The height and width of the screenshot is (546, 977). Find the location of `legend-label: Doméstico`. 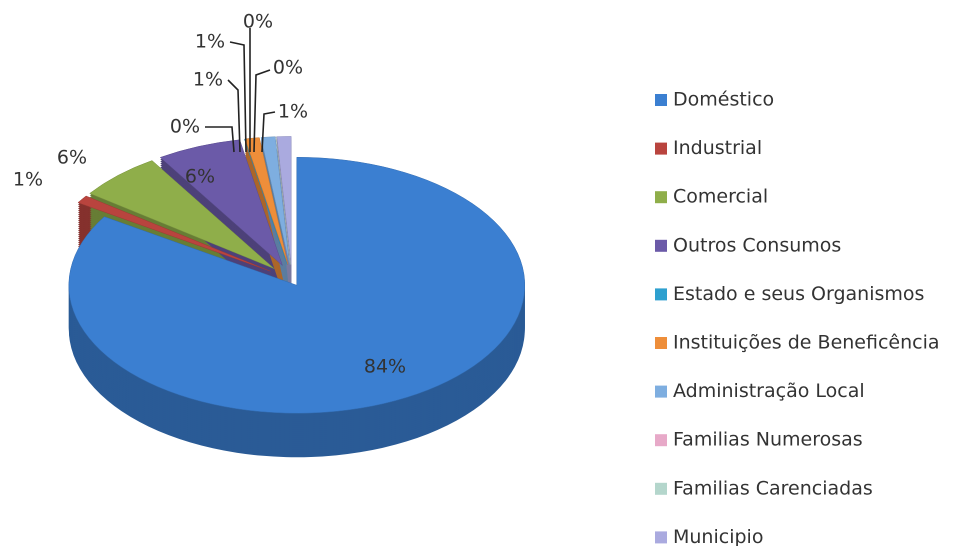

legend-label: Doméstico is located at coordinates (723, 100).